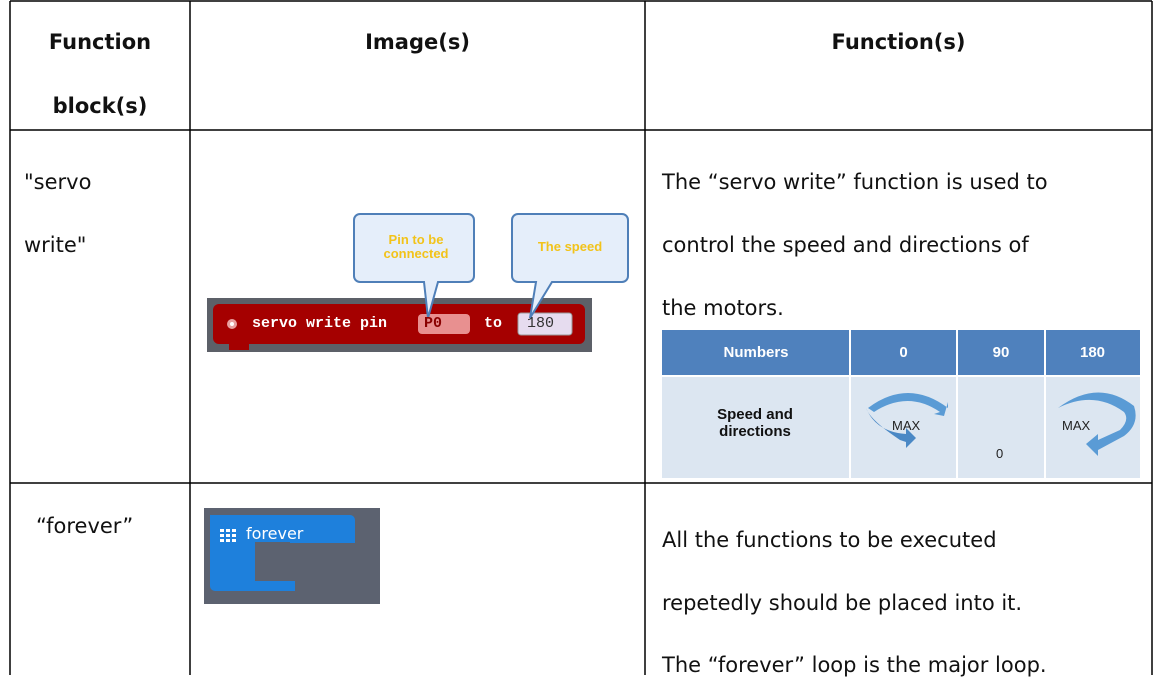 Image resolution: width=1163 pixels, height=680 pixels. I want to click on block-value: 180, so click(541, 323).